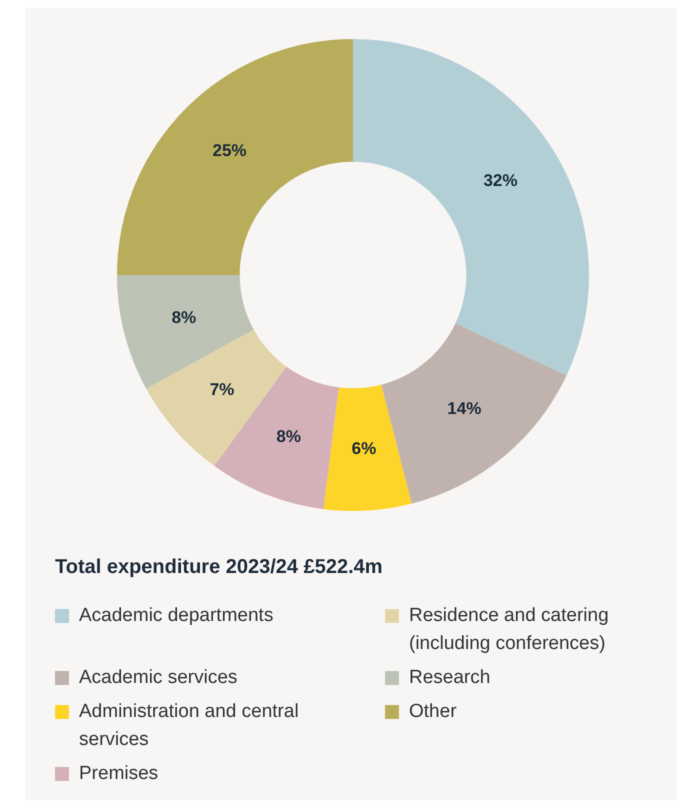 The width and height of the screenshot is (677, 811). Describe the element at coordinates (222, 390) in the screenshot. I see `data-label: 7%` at that location.